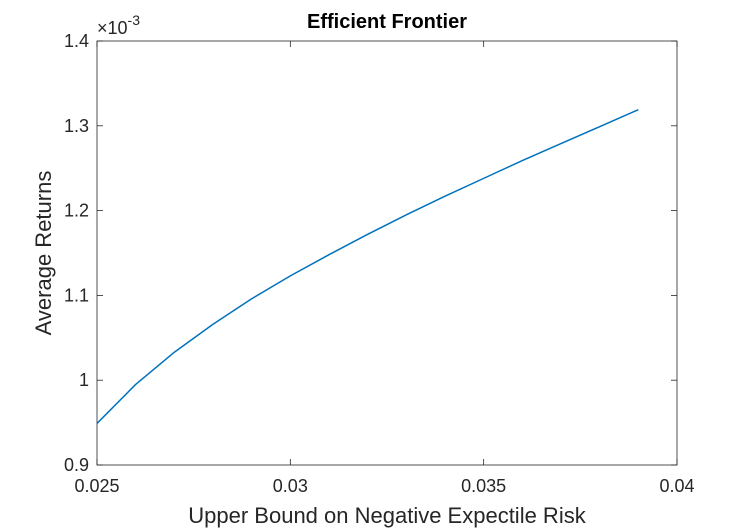 The width and height of the screenshot is (747, 530). I want to click on y-tick-label: 0.9, so click(76, 465).